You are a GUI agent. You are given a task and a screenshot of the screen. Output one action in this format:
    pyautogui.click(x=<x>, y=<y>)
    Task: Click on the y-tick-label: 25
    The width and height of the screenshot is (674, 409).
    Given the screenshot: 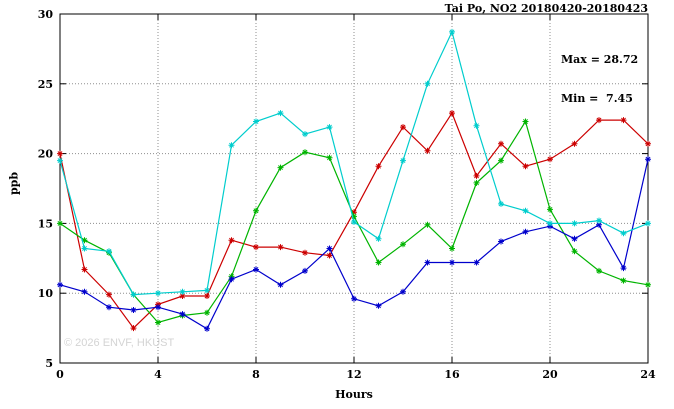 What is the action you would take?
    pyautogui.click(x=45, y=84)
    